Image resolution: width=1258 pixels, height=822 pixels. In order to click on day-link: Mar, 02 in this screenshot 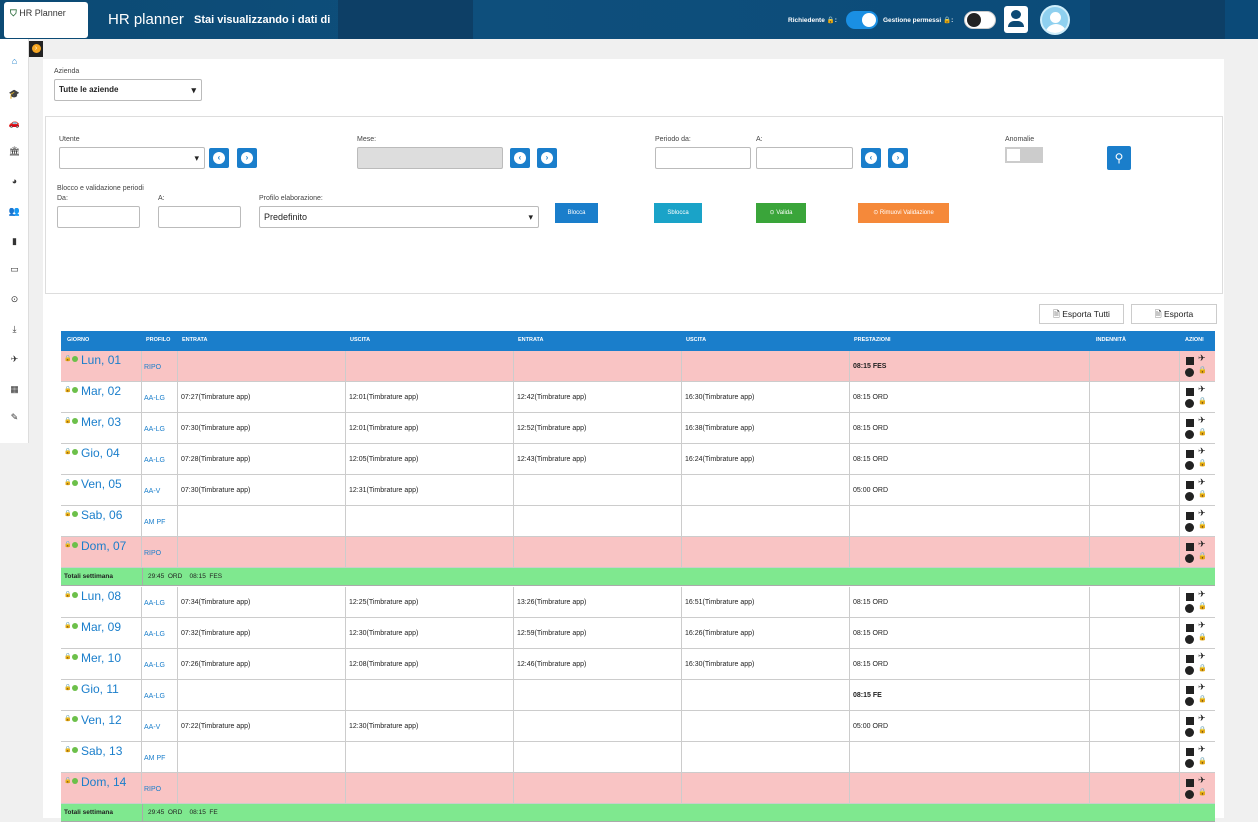, I will do `click(101, 391)`.